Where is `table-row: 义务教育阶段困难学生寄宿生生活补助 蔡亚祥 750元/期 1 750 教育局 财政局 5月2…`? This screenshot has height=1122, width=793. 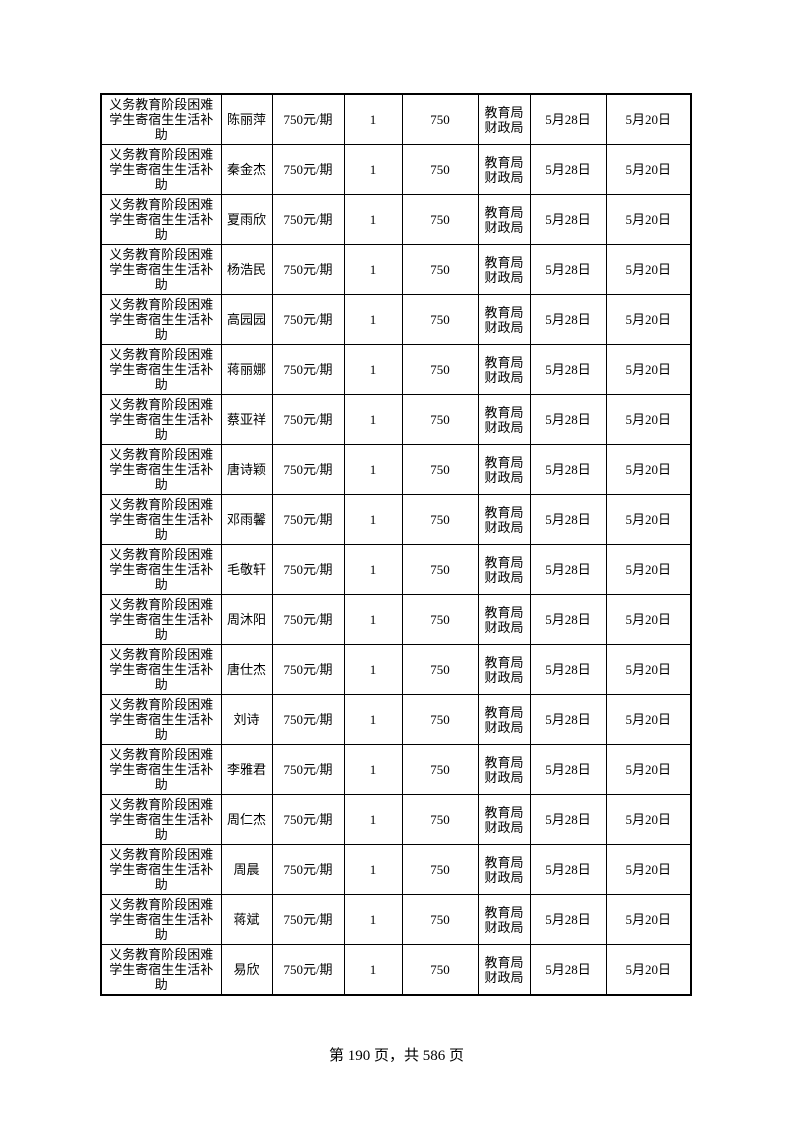
table-row: 义务教育阶段困难学生寄宿生生活补助 蔡亚祥 750元/期 1 750 教育局 财政局 5月2… is located at coordinates (396, 419).